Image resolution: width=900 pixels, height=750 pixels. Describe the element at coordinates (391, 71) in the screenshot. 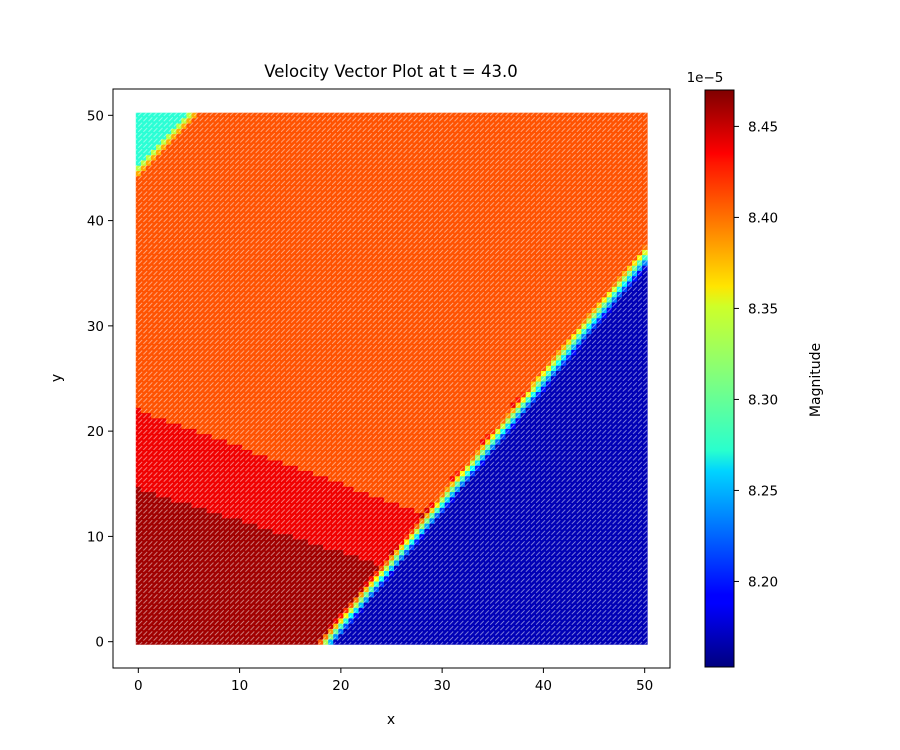

I see `chart-title: Velocity Vector Plot at t = 43.0` at that location.